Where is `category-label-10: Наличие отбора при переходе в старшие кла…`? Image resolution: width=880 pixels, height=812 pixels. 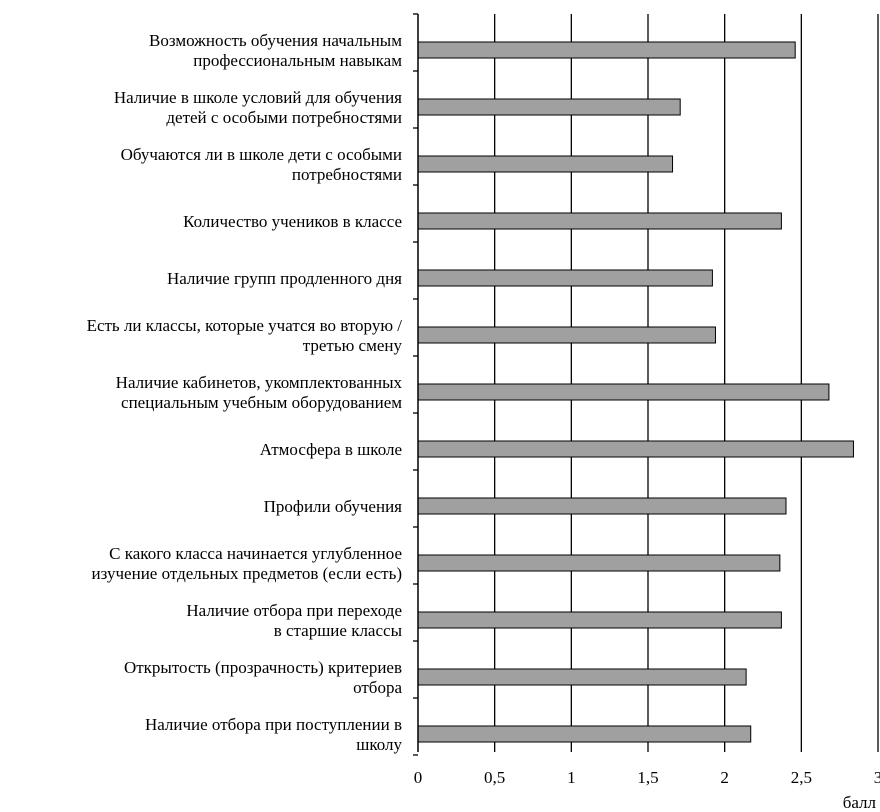
category-label-10: Наличие отбора при переходе в старшие кла… is located at coordinates (294, 620).